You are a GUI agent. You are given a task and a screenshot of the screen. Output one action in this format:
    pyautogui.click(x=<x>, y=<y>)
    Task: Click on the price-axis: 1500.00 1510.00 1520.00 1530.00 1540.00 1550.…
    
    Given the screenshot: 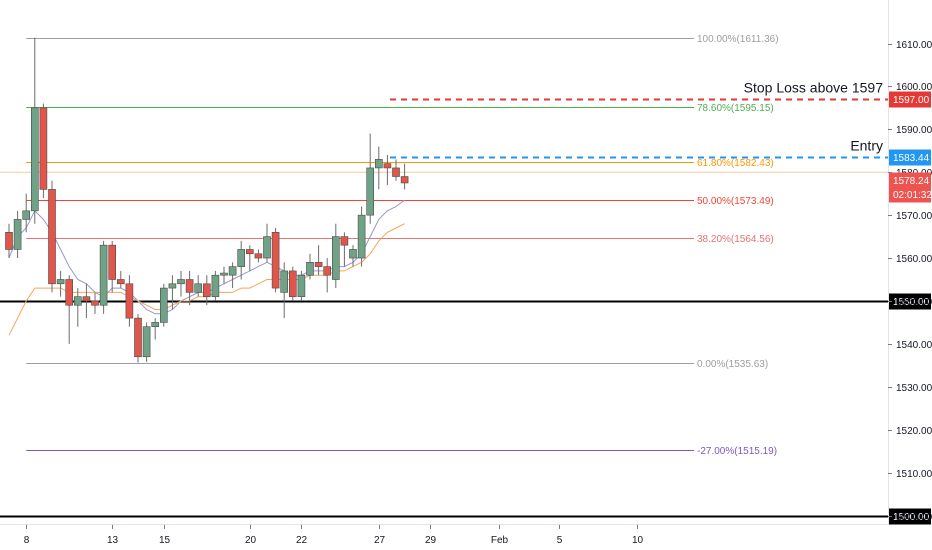 What is the action you would take?
    pyautogui.click(x=910, y=262)
    